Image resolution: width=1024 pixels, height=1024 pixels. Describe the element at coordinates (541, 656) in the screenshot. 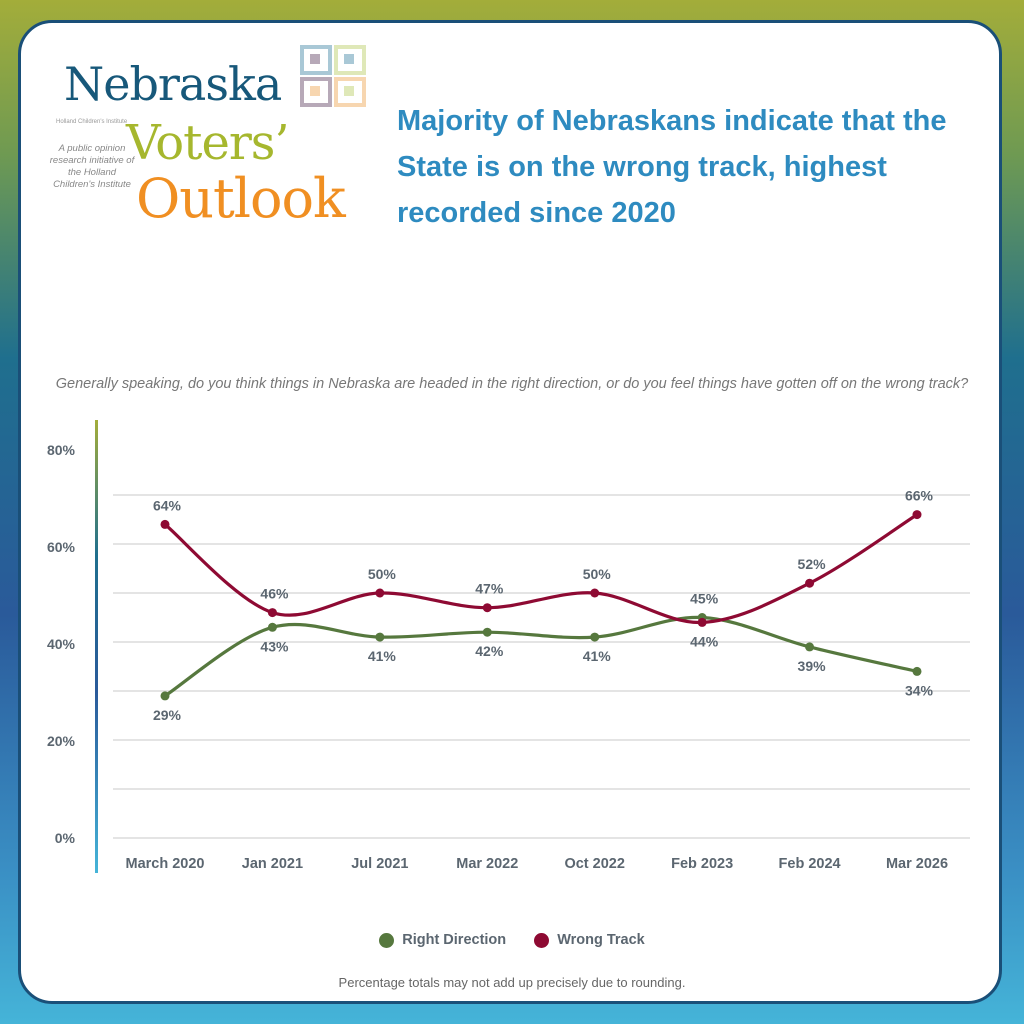

I see `series-line-right-direction` at that location.